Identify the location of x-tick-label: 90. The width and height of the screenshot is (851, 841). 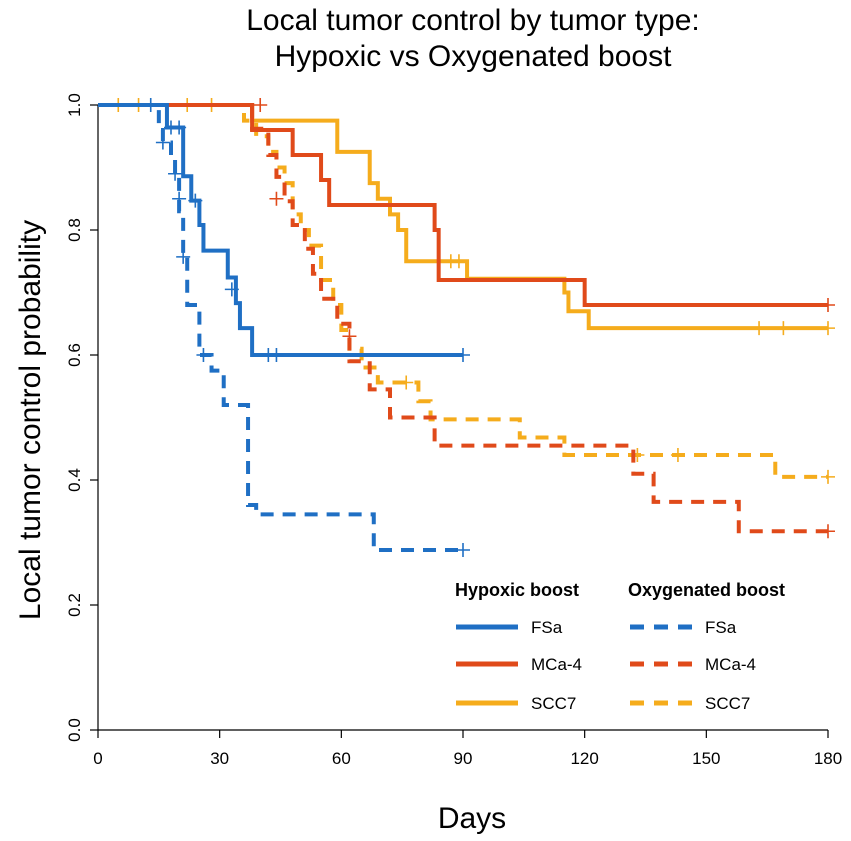
(463, 758).